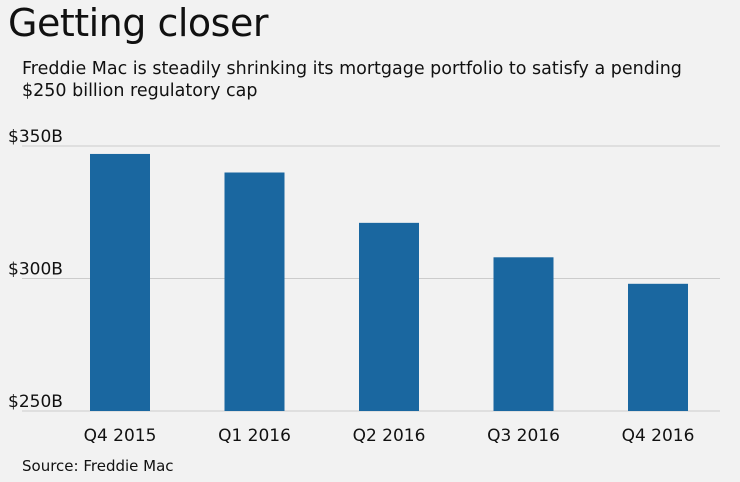  I want to click on x-category-label: Q1 2016, so click(254, 436).